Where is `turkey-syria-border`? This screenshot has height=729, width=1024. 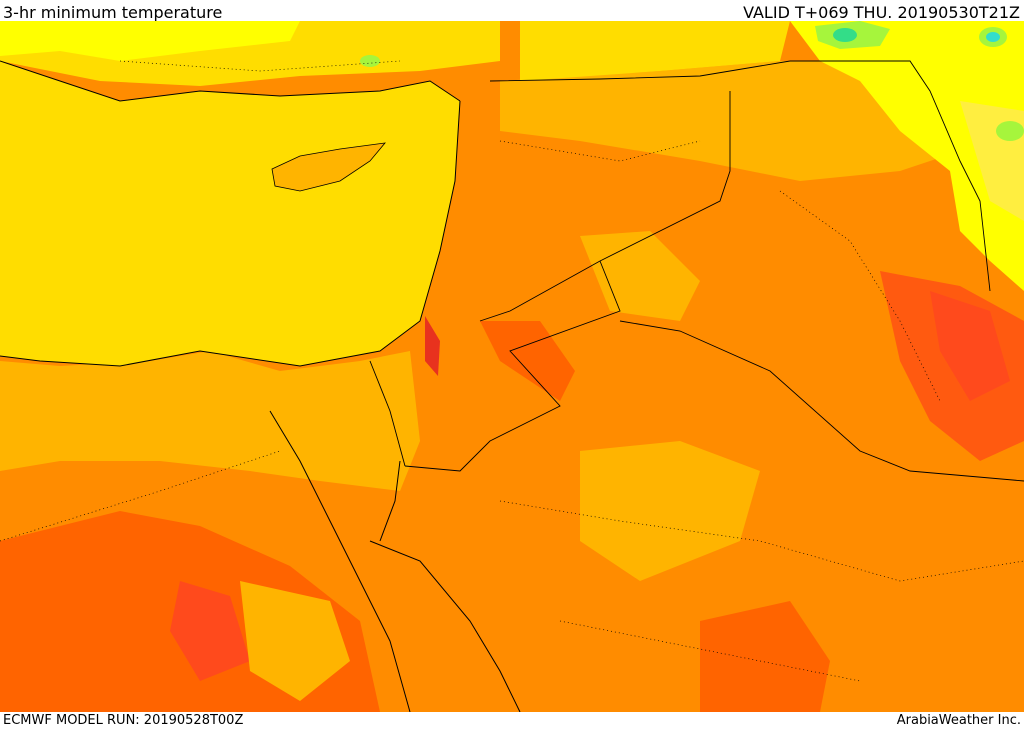
turkey-syria-border is located at coordinates (640, 71).